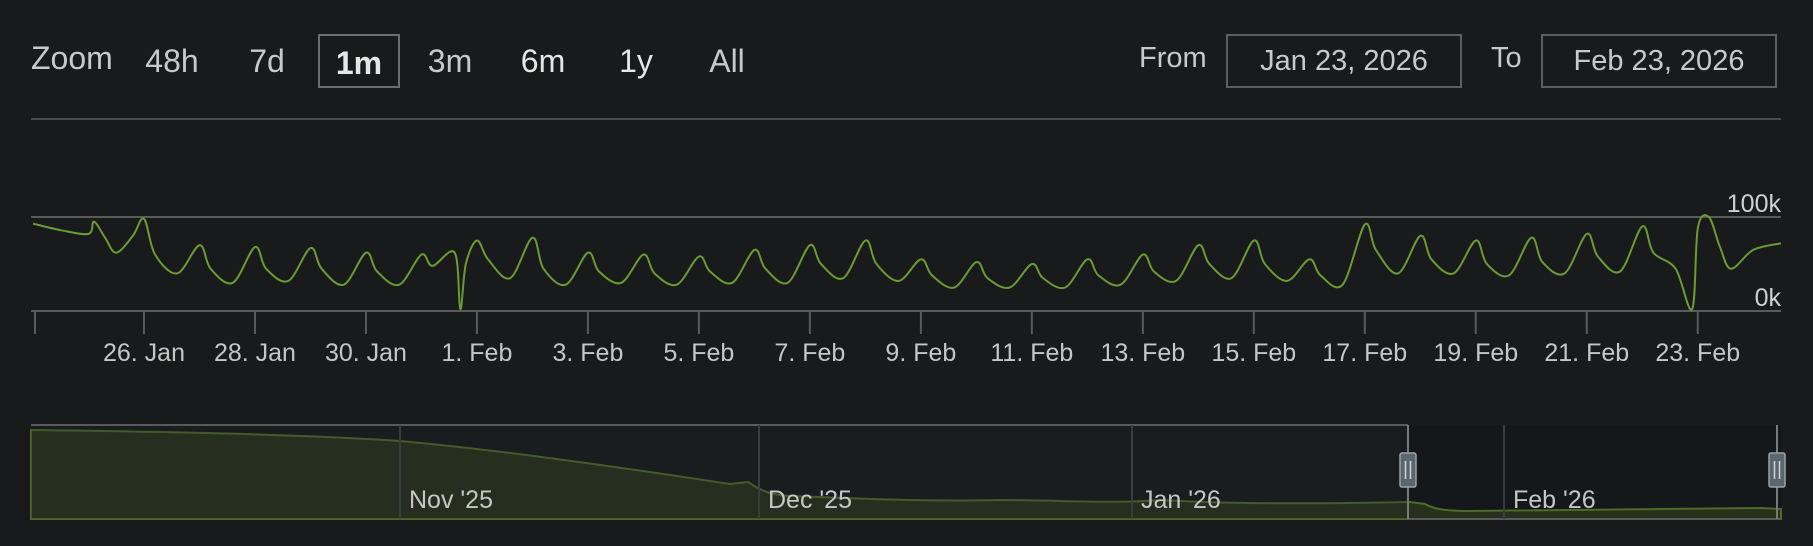  Describe the element at coordinates (72, 58) in the screenshot. I see `zoom-label: Zoom` at that location.